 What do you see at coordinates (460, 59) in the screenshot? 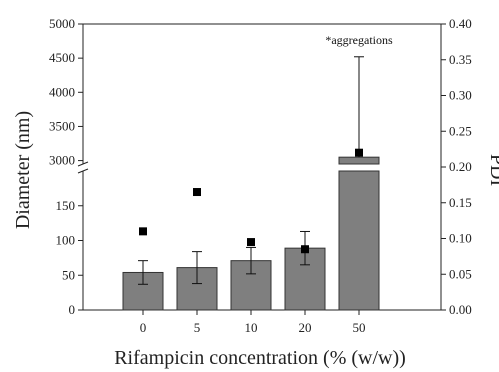
I see `y2-tick-label: 0.35` at bounding box center [460, 59].